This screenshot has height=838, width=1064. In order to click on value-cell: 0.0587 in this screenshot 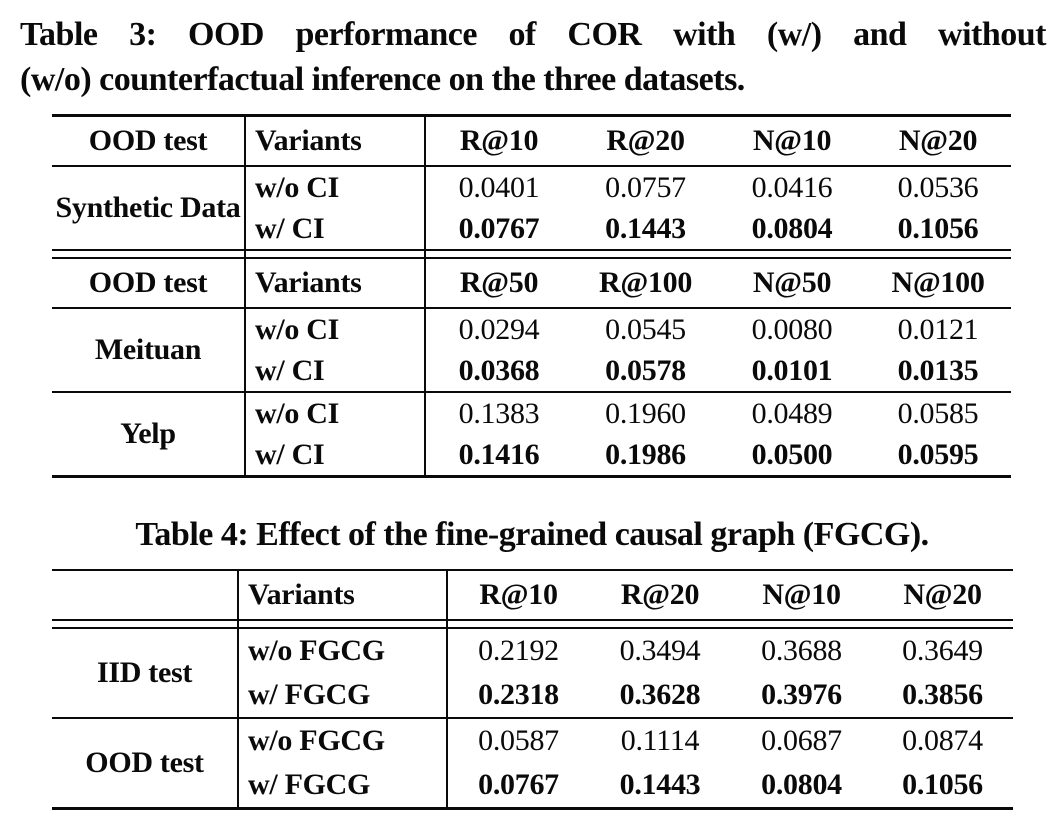, I will do `click(518, 740)`.